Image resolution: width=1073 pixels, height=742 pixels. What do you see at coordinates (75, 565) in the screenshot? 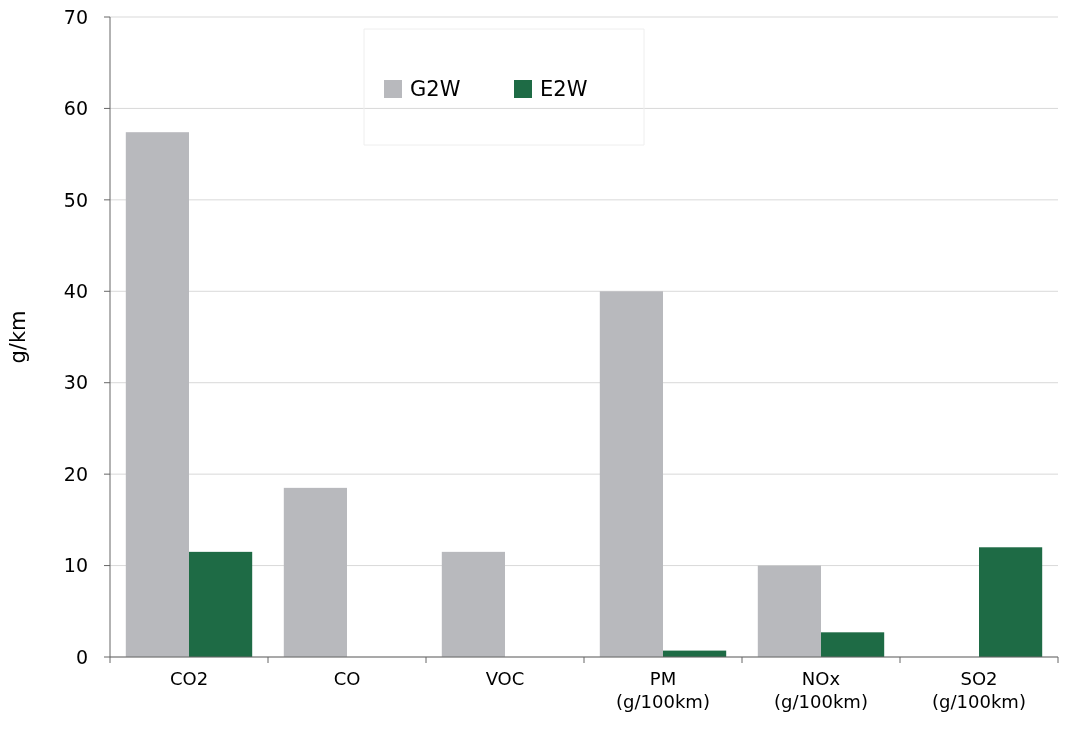
I see `y-tick-label: 10` at bounding box center [75, 565].